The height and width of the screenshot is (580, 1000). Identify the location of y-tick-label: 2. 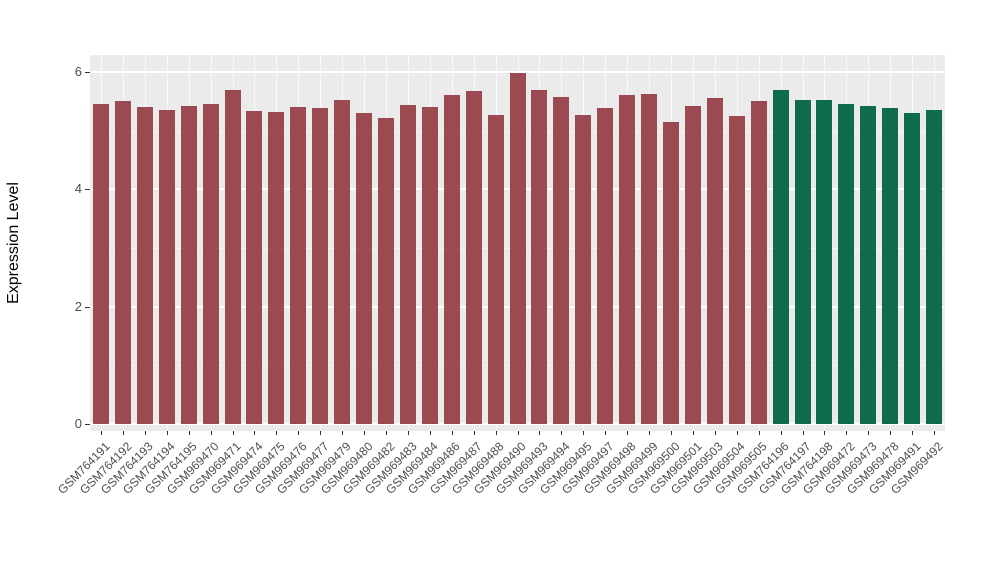
(78, 306).